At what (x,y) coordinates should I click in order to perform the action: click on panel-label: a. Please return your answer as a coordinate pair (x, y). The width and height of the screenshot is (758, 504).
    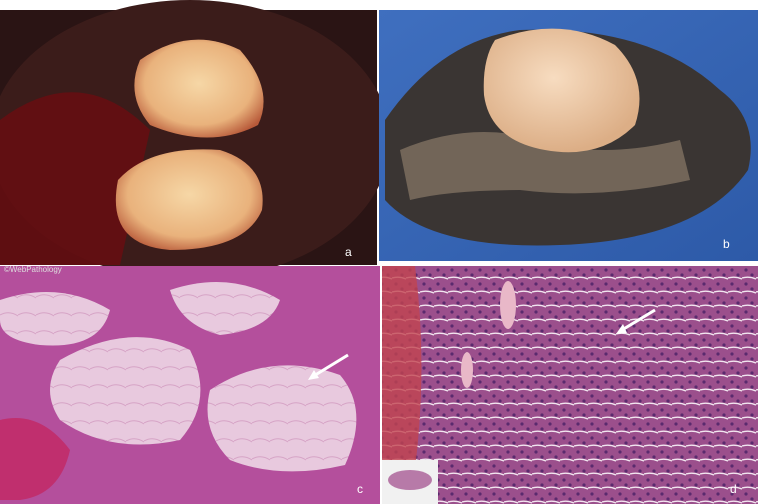
    Looking at the image, I should click on (348, 252).